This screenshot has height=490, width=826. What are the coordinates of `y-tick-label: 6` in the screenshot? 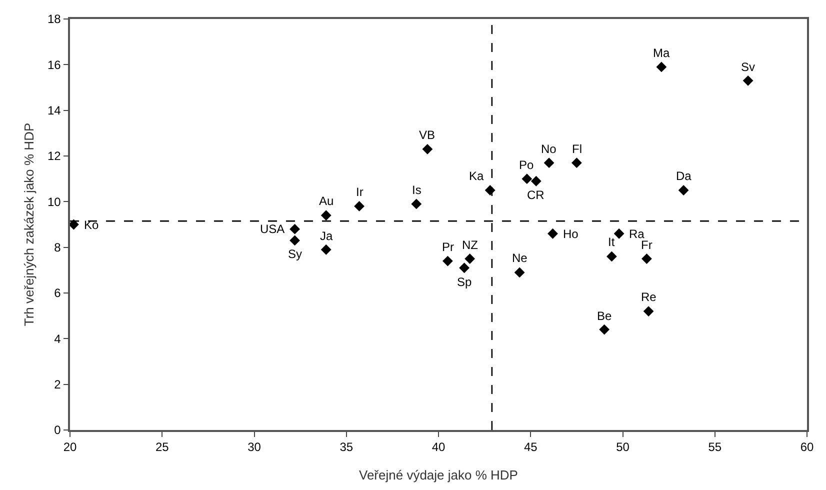 It's located at (58, 293).